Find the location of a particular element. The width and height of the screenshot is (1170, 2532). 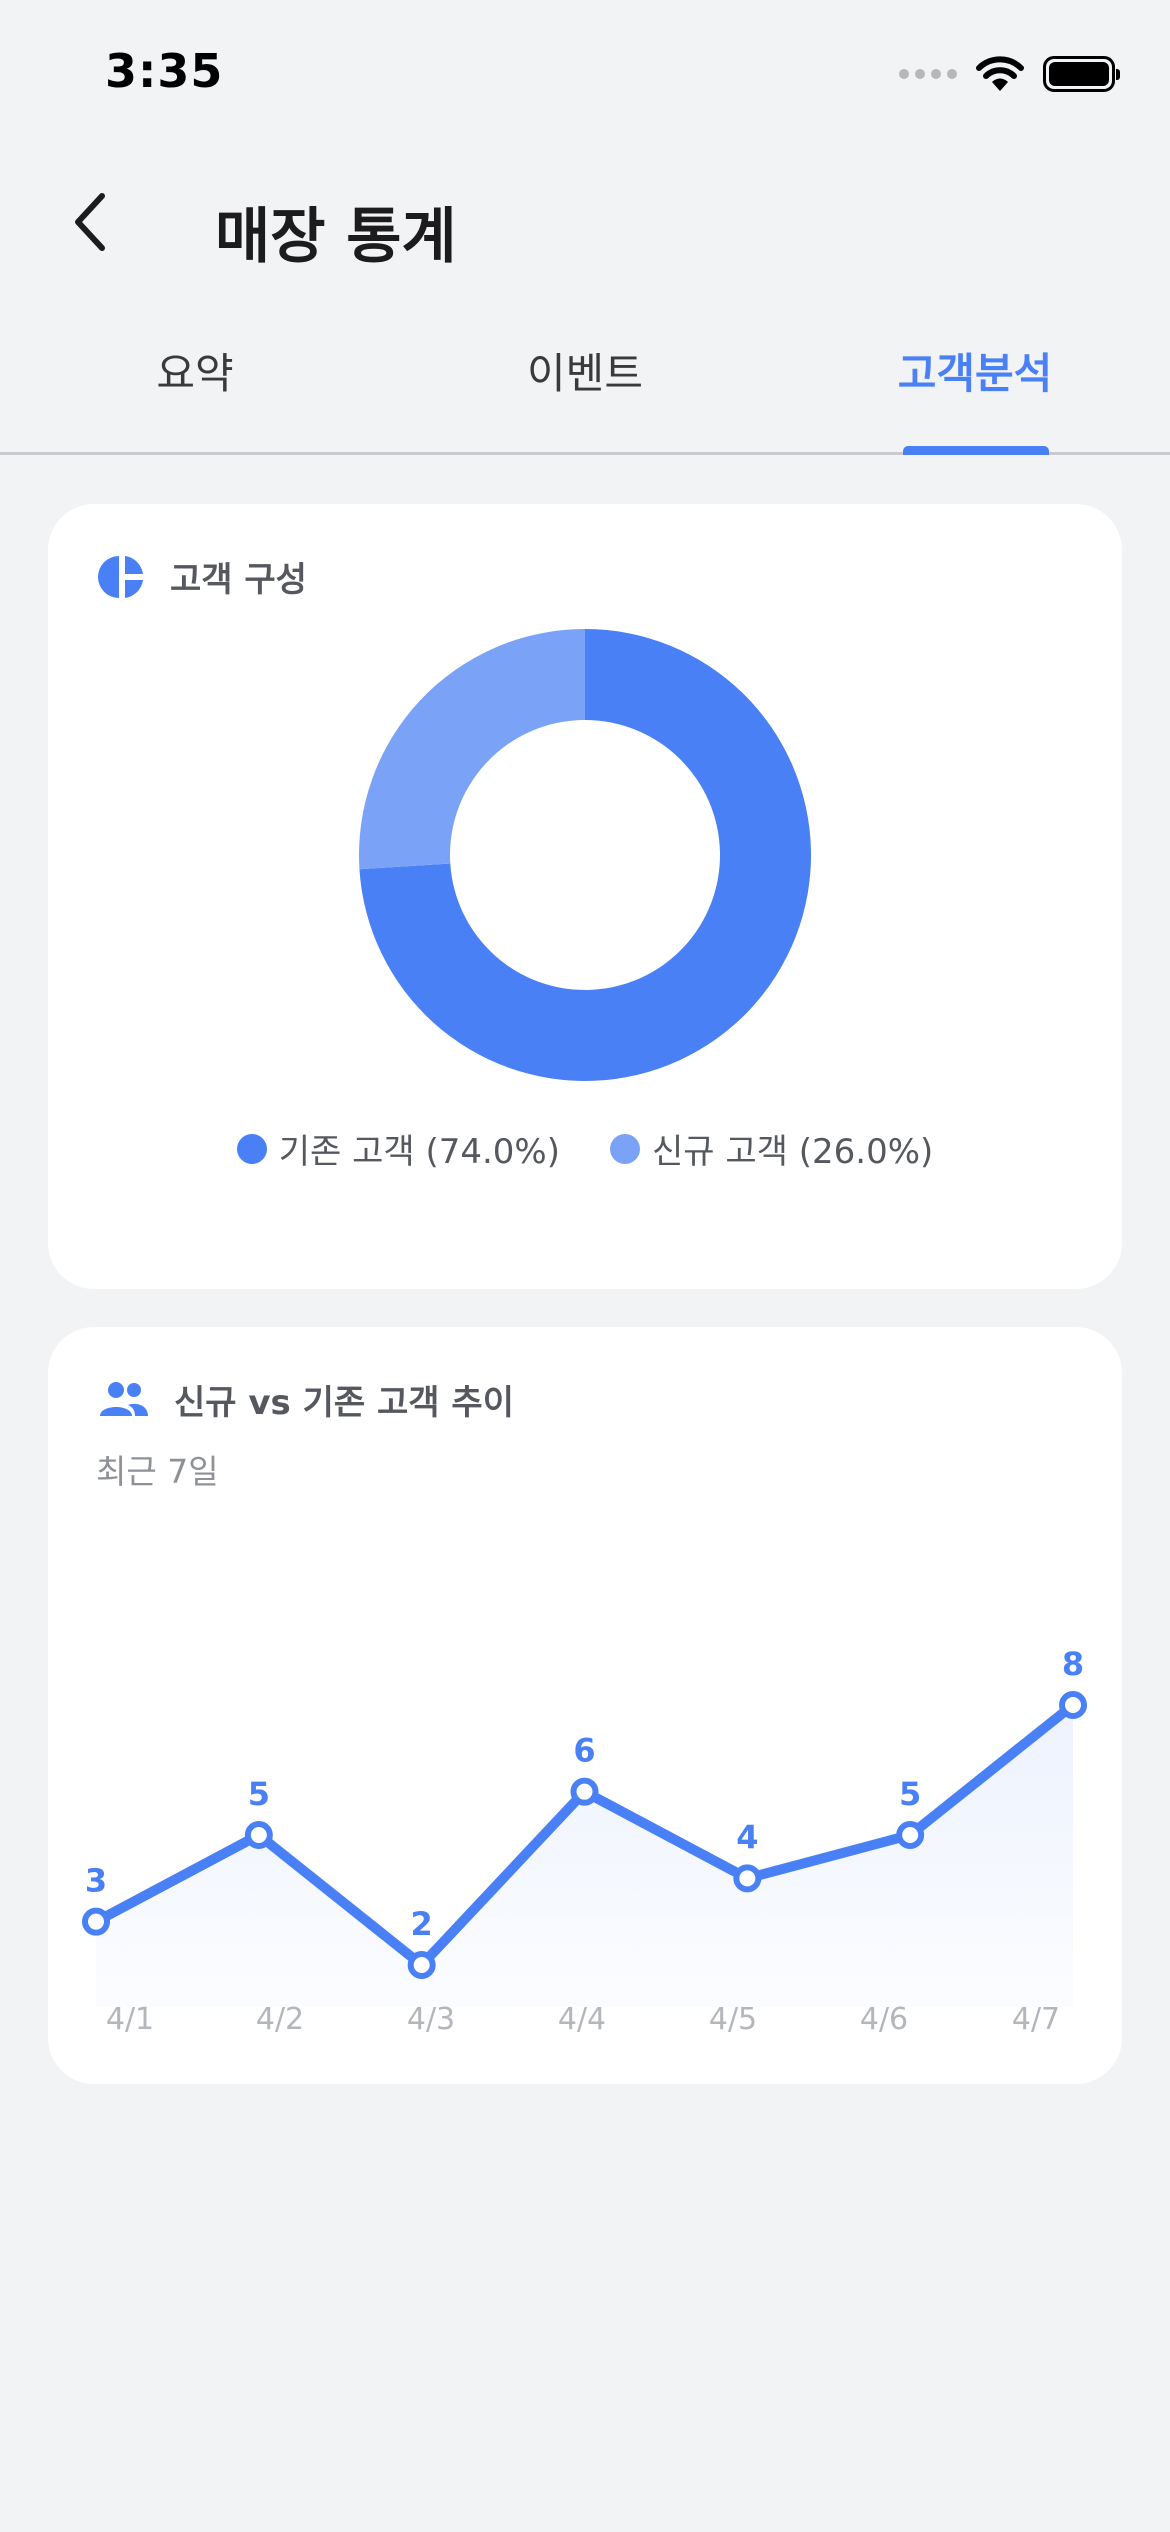

page-title: 매장 통계 is located at coordinates (336, 237).